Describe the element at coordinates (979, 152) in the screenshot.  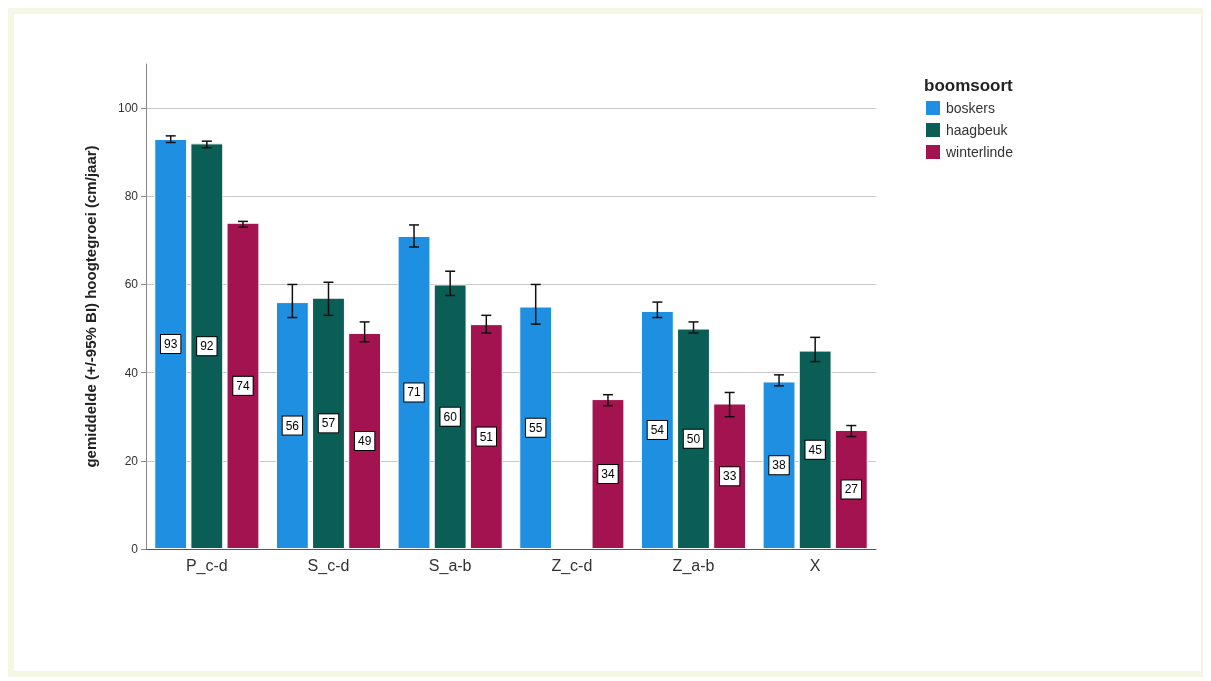
I see `legend-label: winterlinde` at that location.